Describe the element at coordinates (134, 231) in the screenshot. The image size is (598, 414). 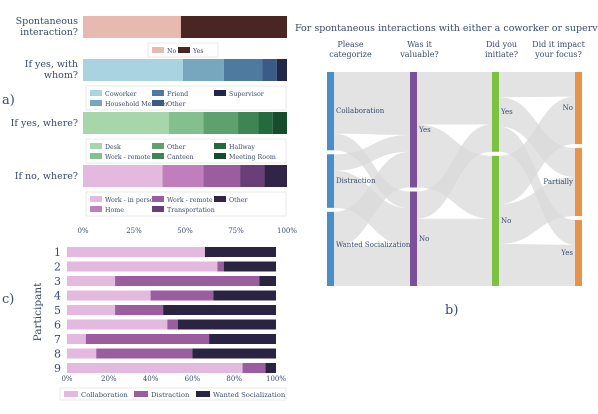
I see `x-tick-label: 25%` at that location.